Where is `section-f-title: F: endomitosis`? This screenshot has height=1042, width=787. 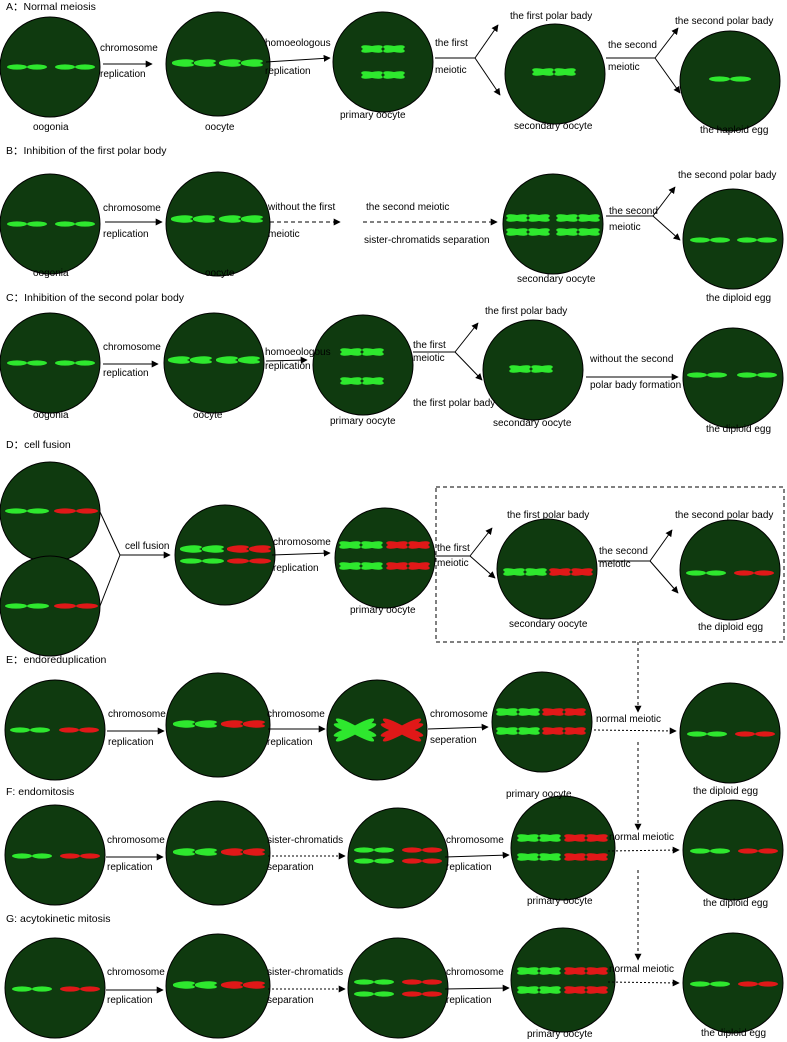
section-f-title: F: endomitosis is located at coordinates (40, 792).